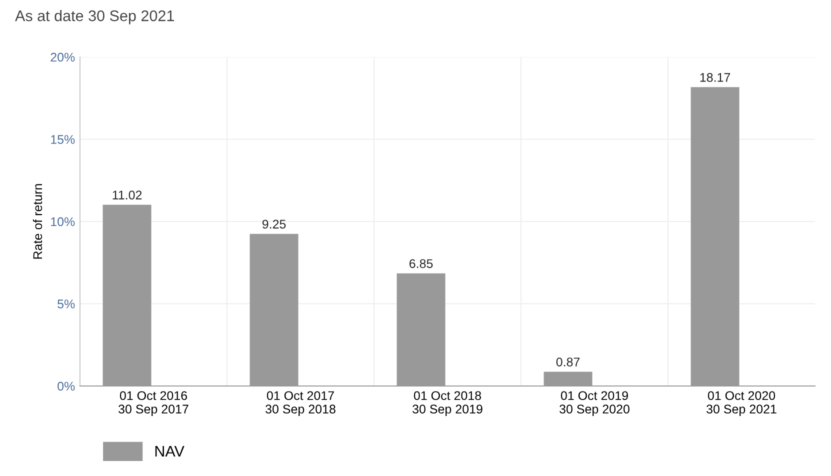 This screenshot has height=476, width=831. I want to click on y-tick-label: 10%, so click(63, 221).